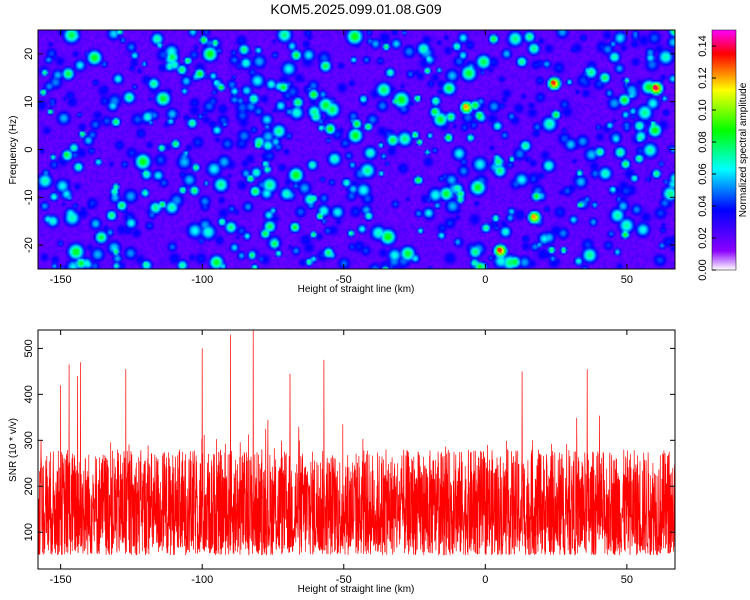  What do you see at coordinates (703, 269) in the screenshot?
I see `colorbar-tick-label: 0.00` at bounding box center [703, 269].